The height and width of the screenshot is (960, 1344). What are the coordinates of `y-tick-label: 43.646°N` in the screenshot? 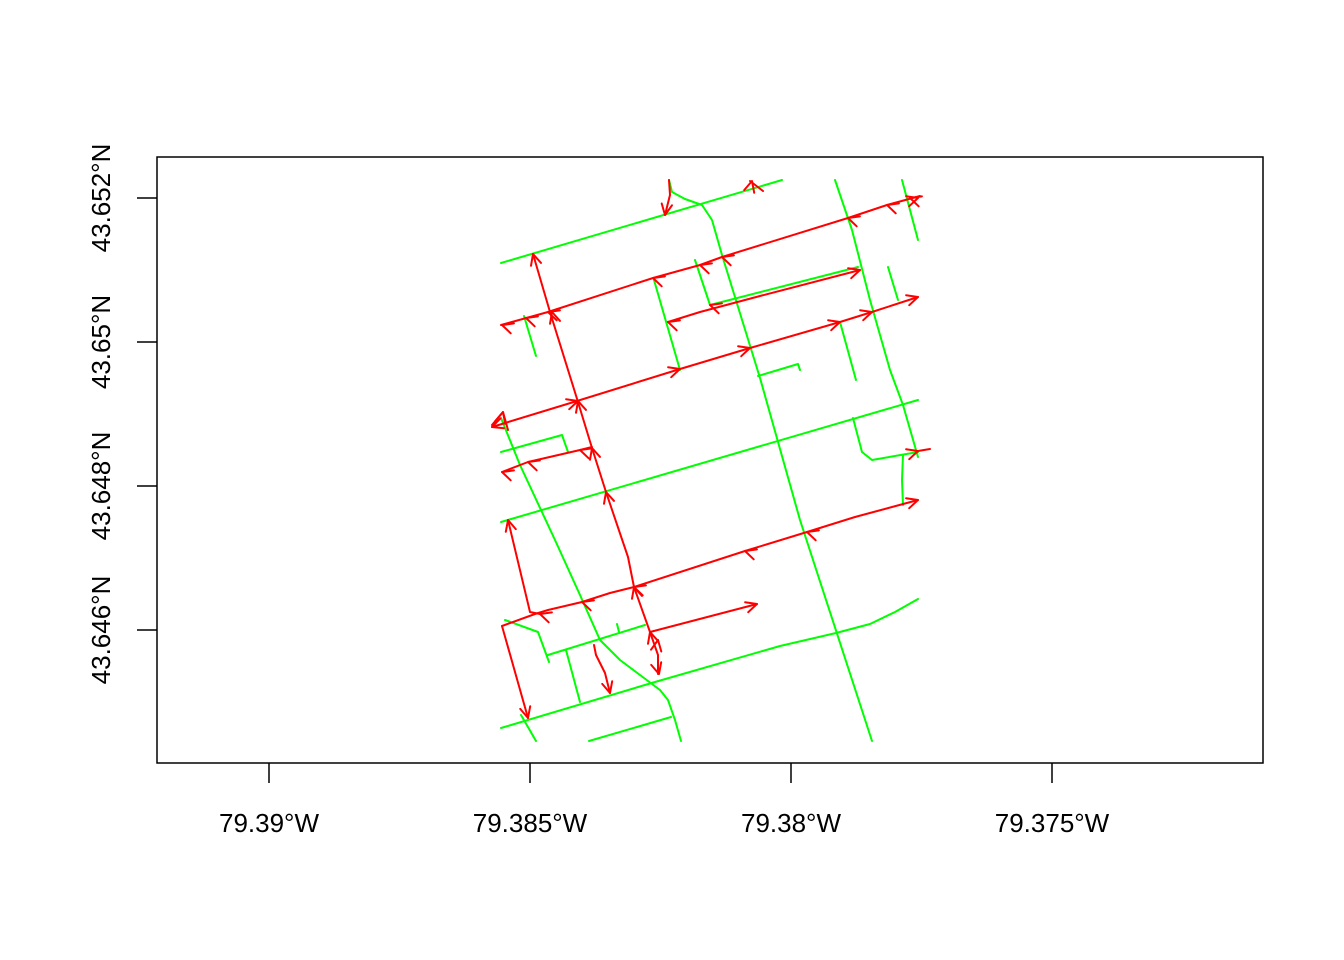 It's located at (101, 630).